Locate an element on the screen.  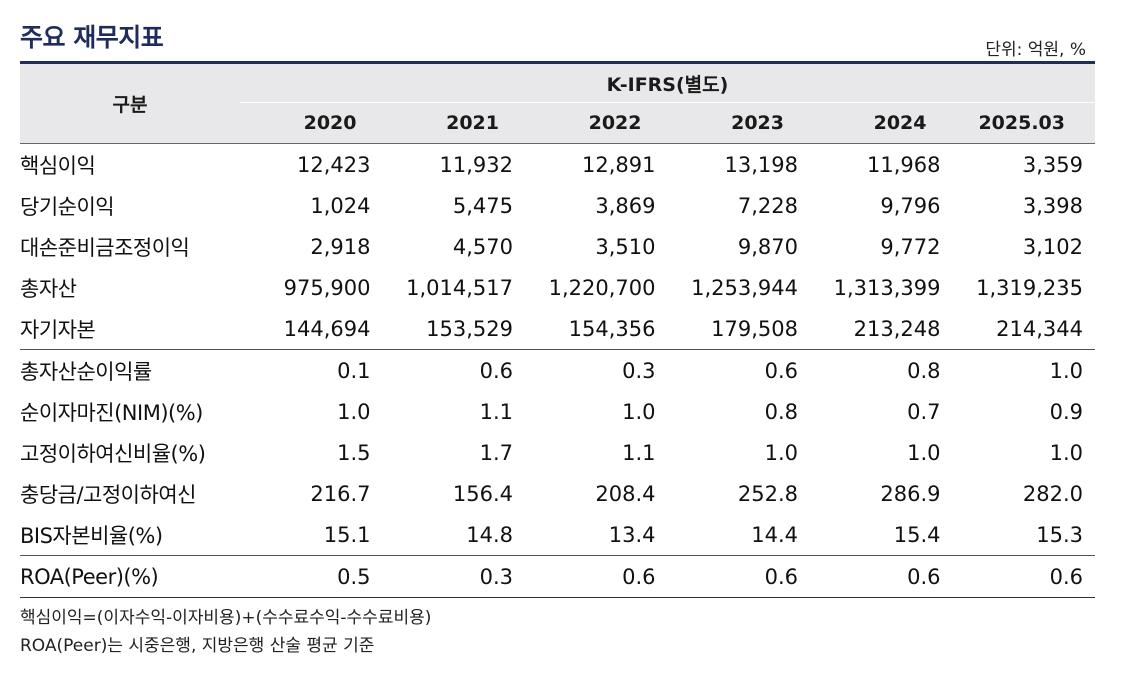
table-cell: 13,198 is located at coordinates (761, 164).